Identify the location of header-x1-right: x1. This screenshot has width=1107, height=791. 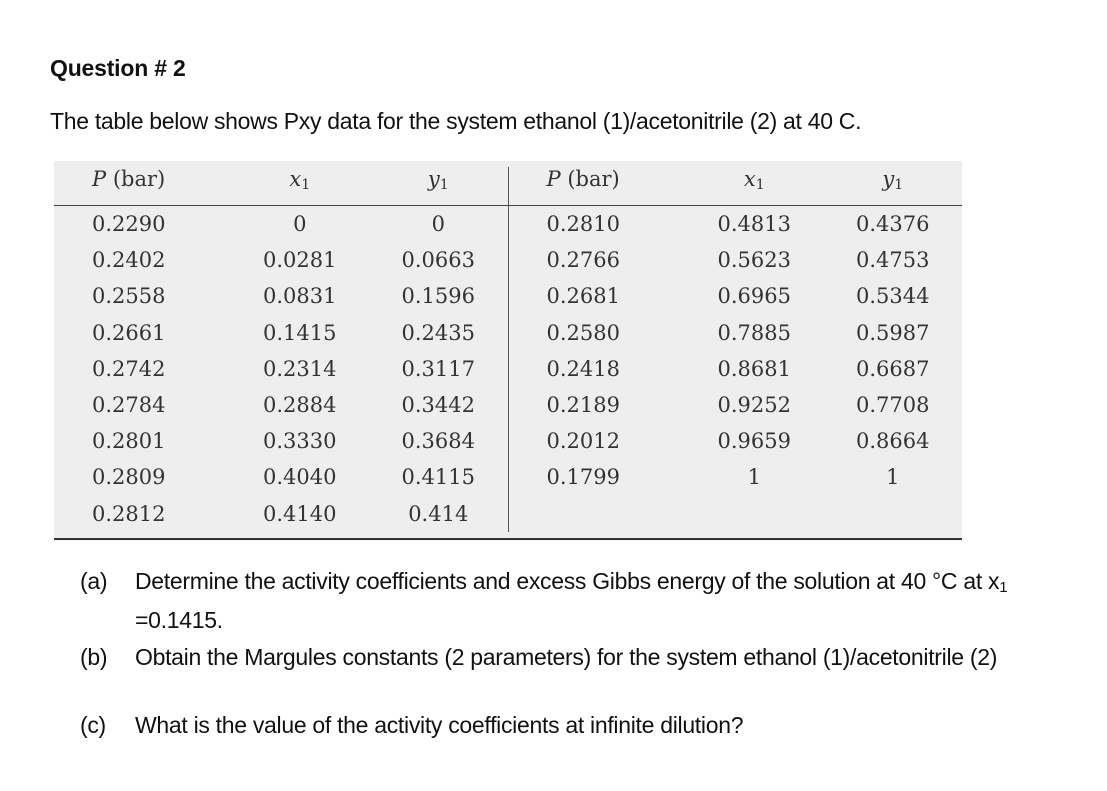
(754, 186).